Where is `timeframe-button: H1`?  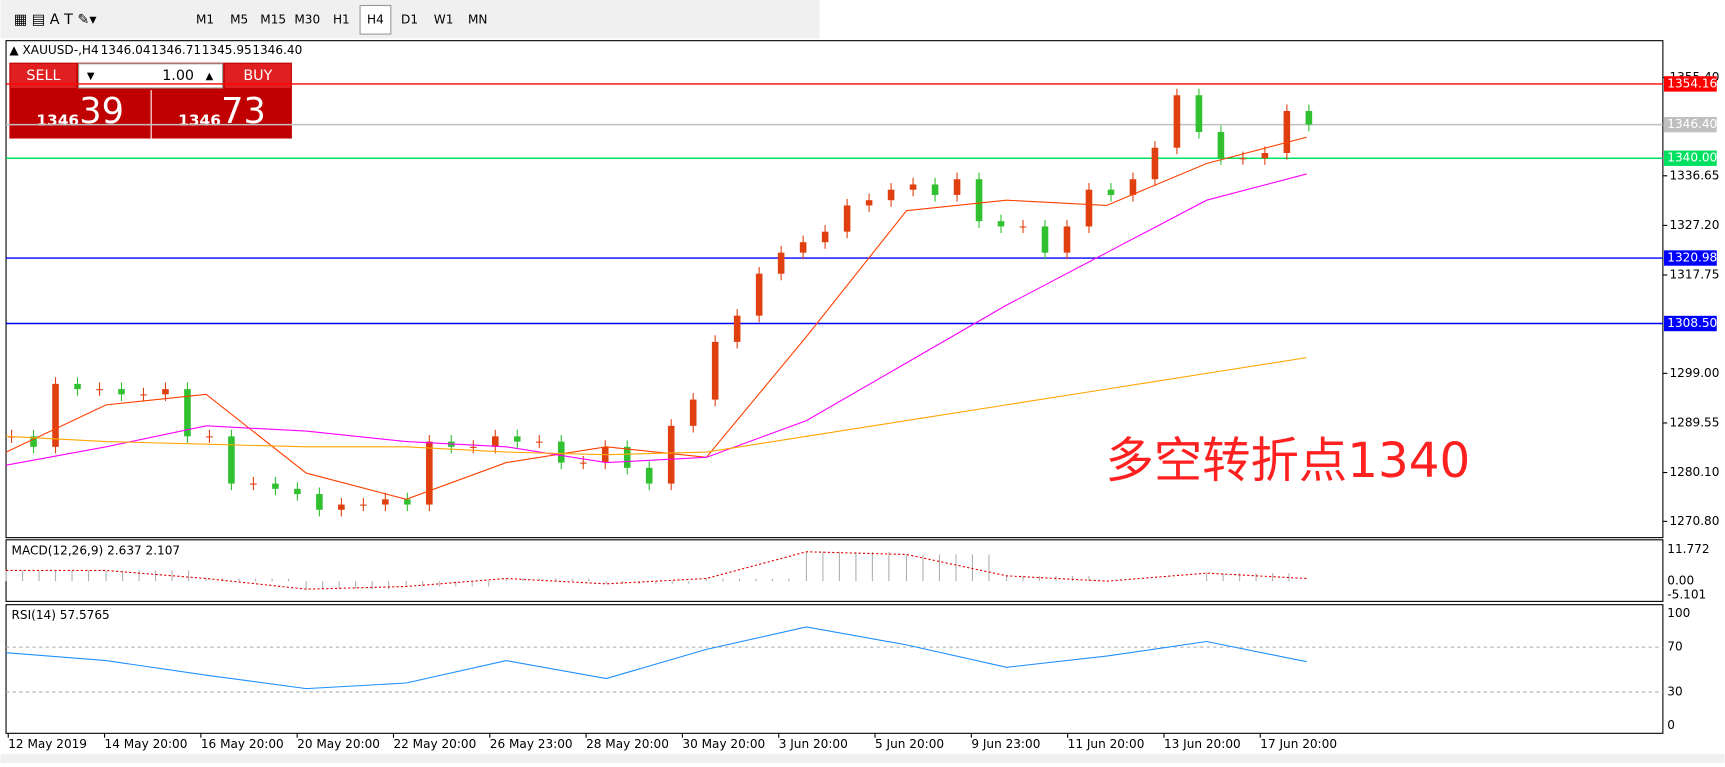 timeframe-button: H1 is located at coordinates (341, 19).